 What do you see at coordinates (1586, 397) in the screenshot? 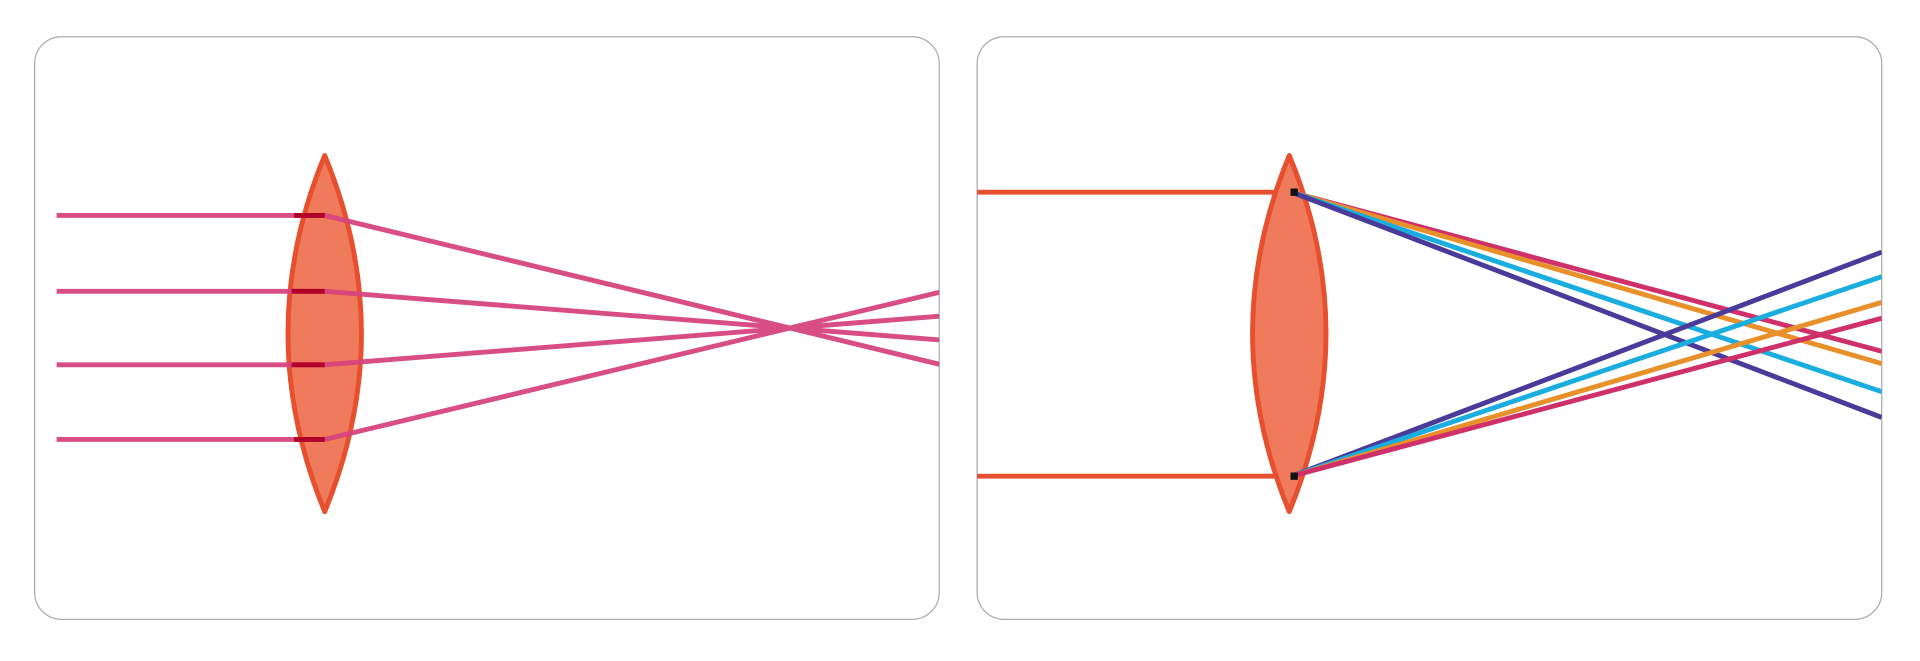
I see `ray-red` at bounding box center [1586, 397].